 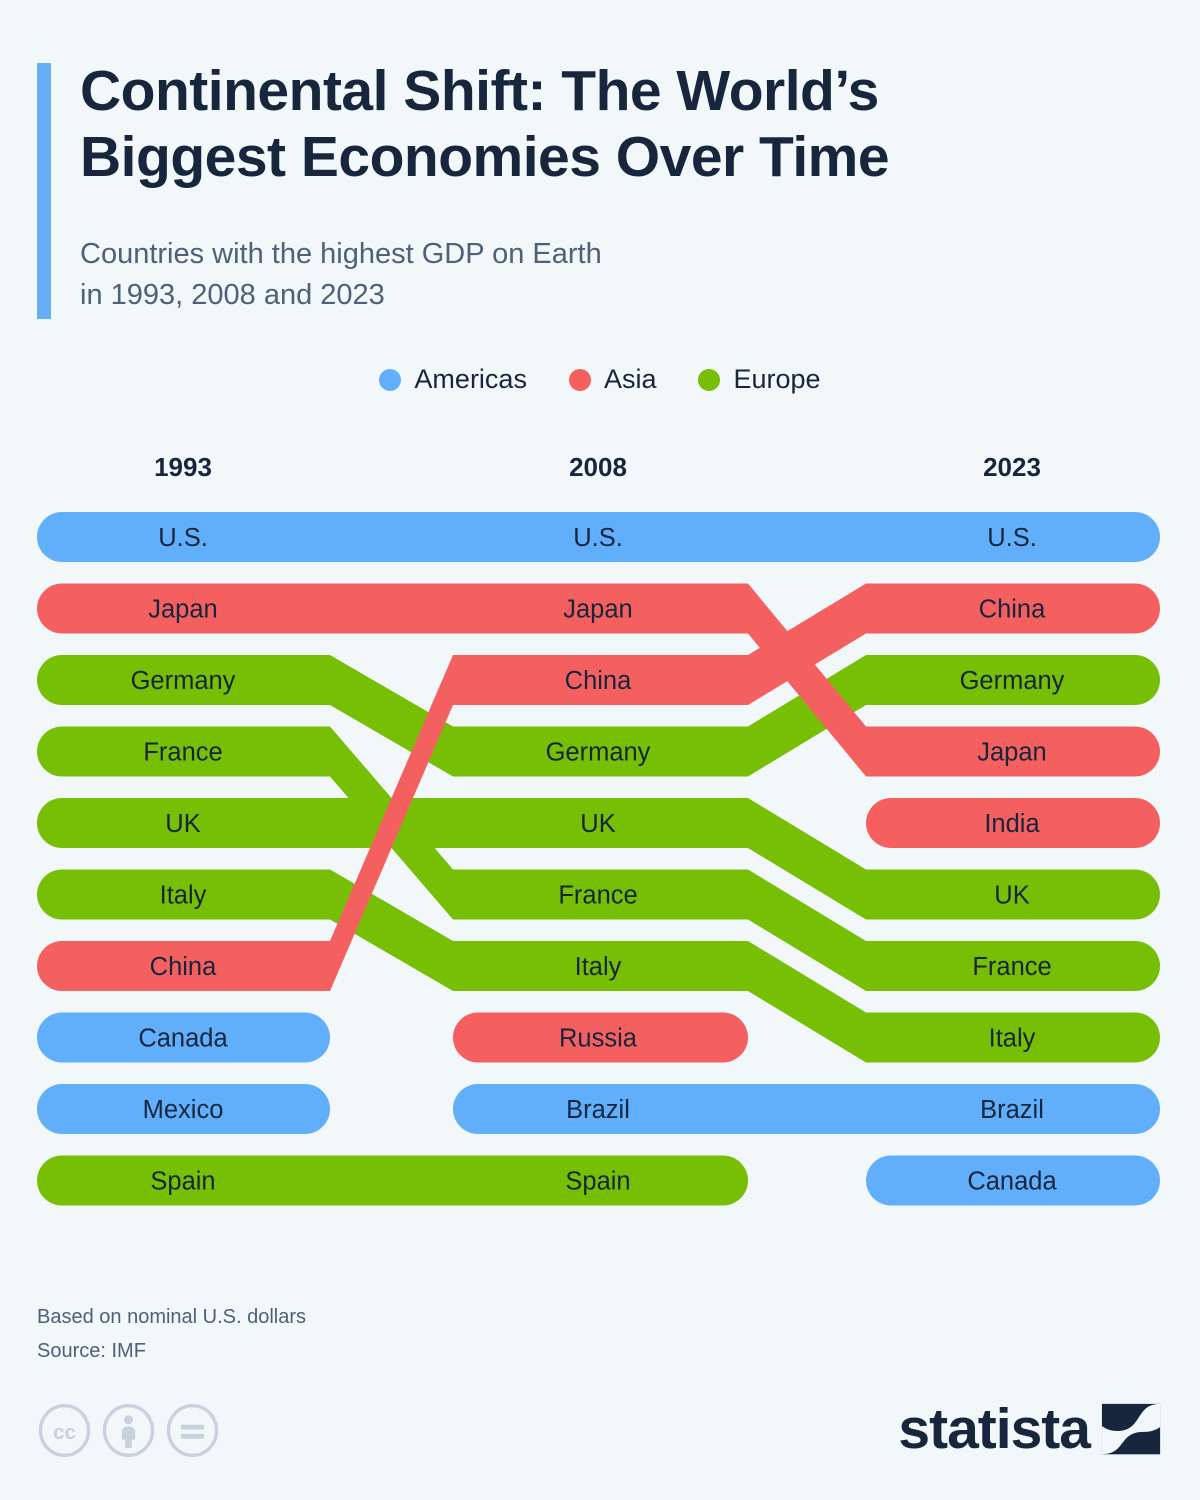 I want to click on bar-label-1993-rank-8: Canada, so click(x=183, y=1039).